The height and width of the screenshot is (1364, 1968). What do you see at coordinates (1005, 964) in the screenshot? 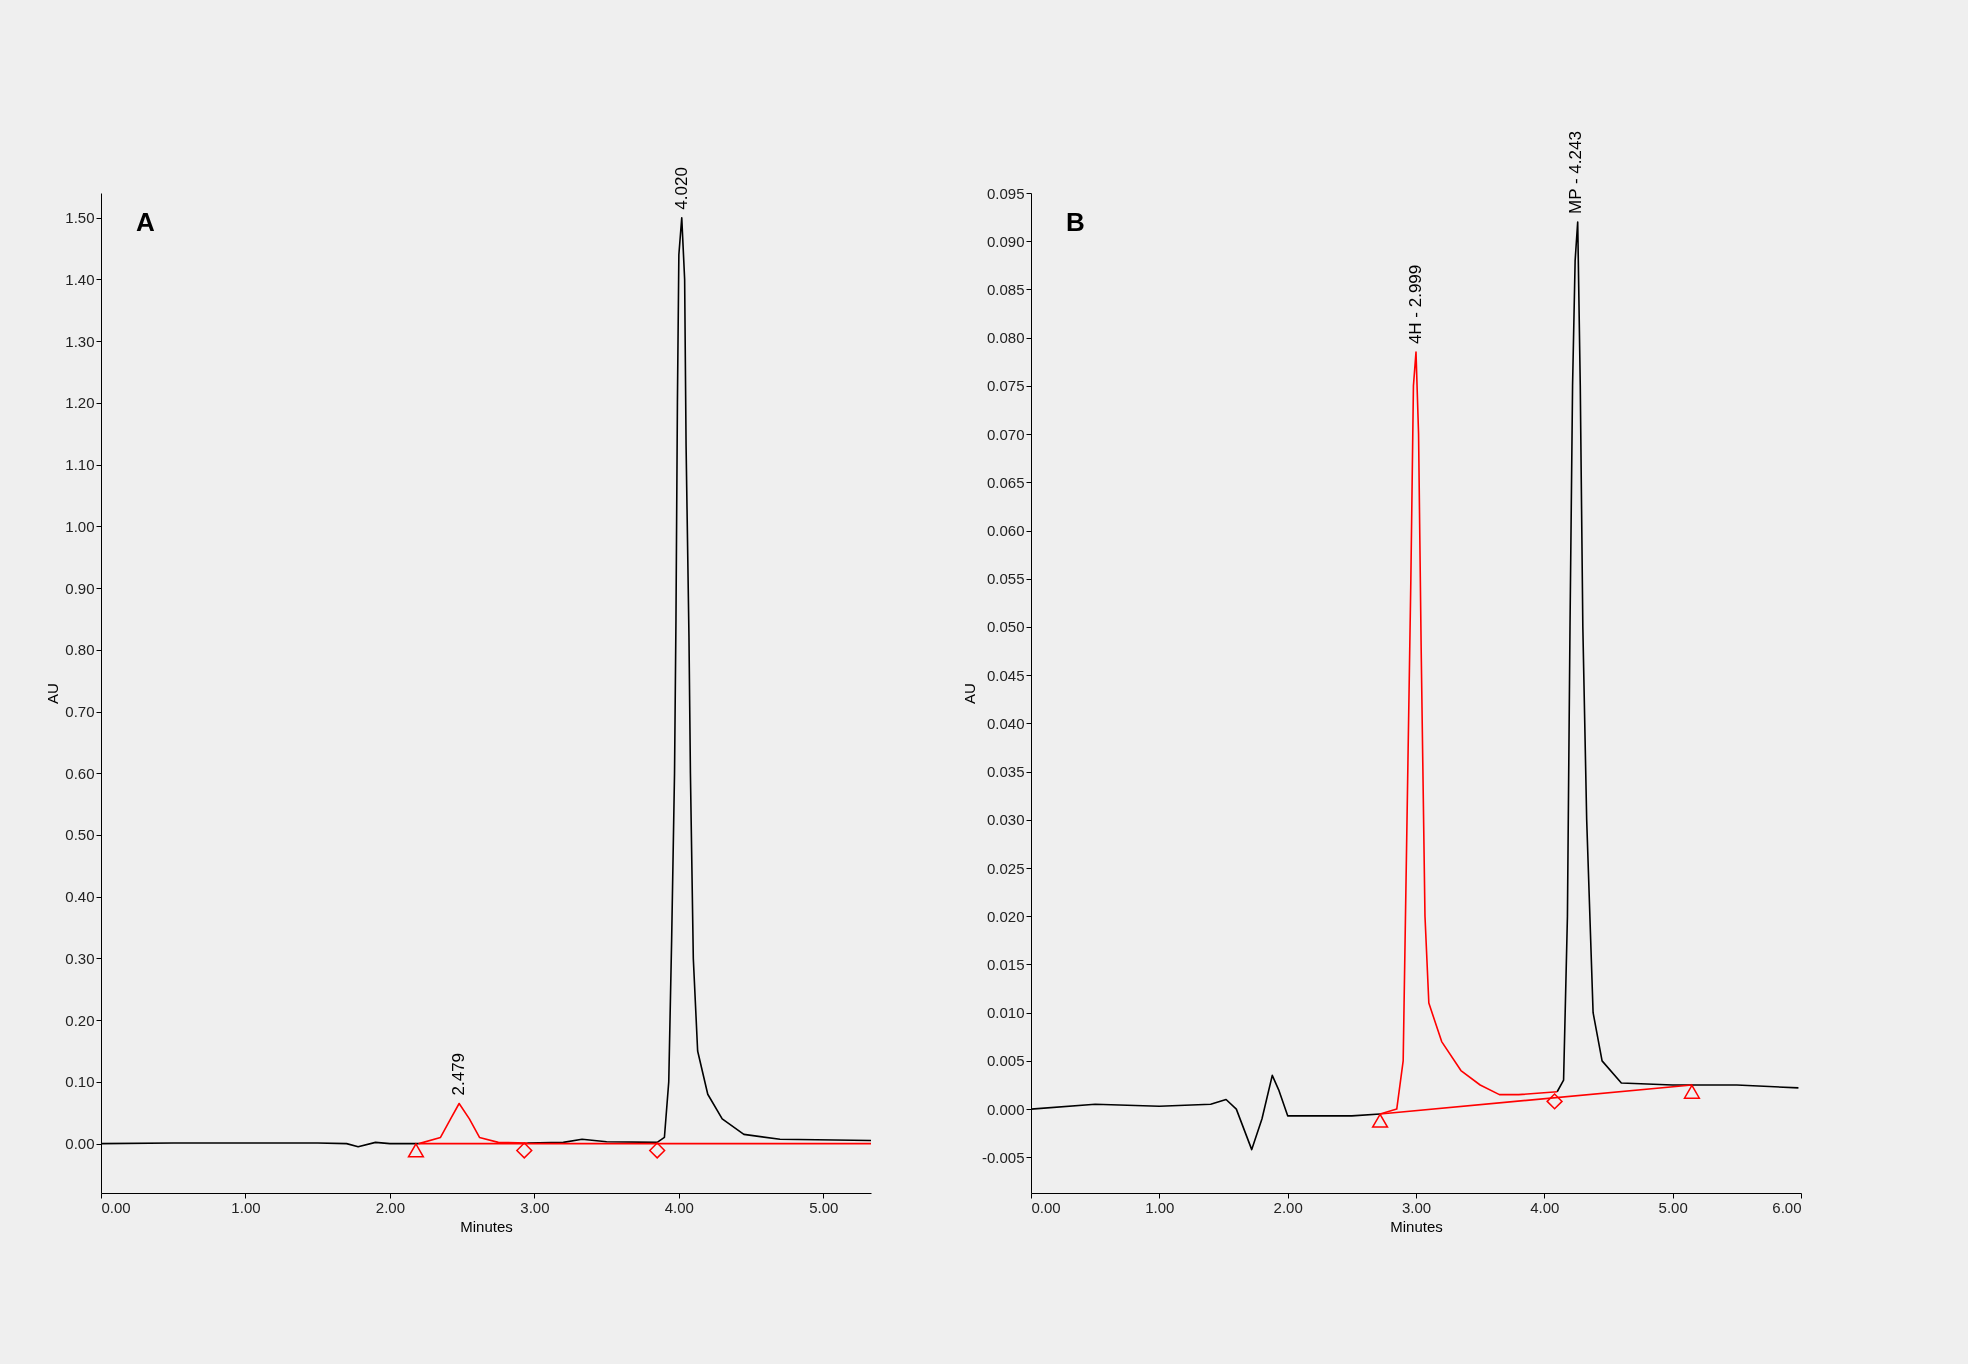
I see `y-tick-label: 0.015` at bounding box center [1005, 964].